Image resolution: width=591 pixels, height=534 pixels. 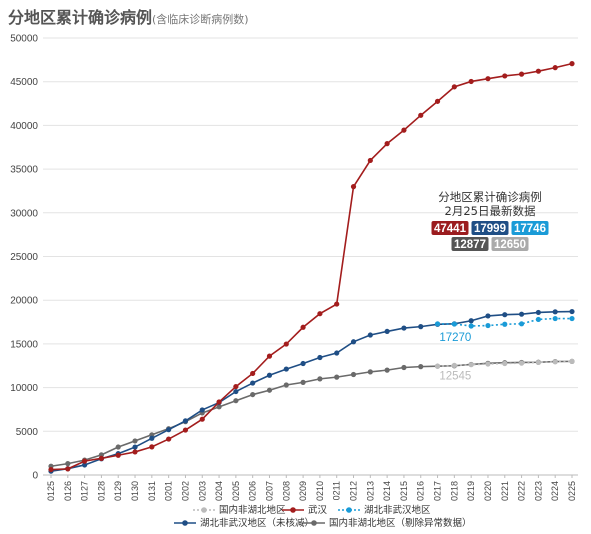 I want to click on legend-label: 武汉, so click(x=318, y=510).